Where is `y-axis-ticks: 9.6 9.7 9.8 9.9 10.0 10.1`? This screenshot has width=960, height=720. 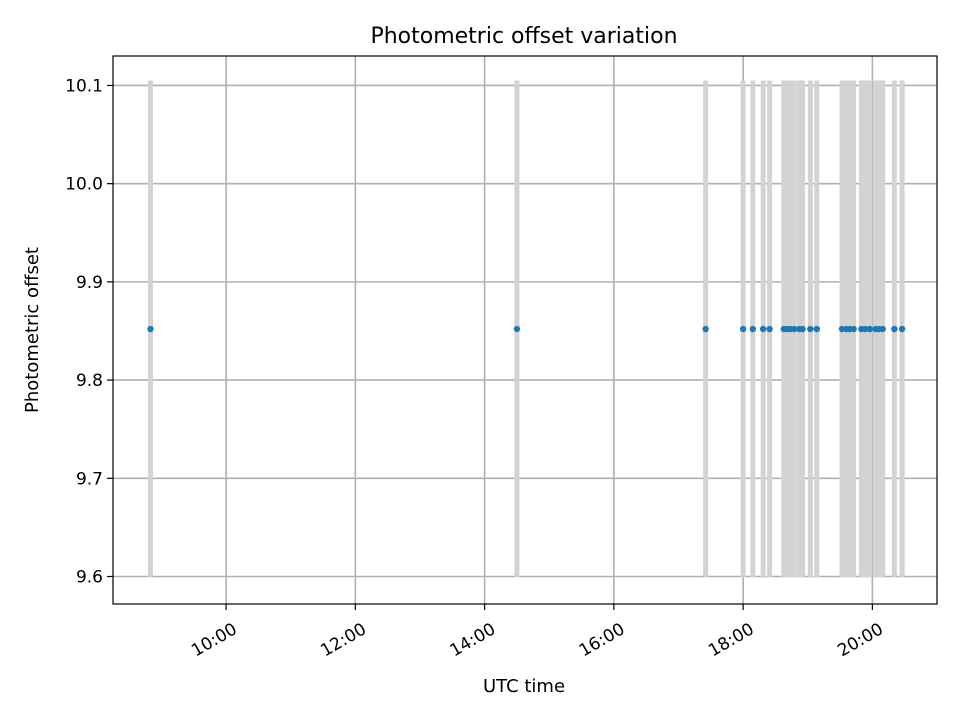
y-axis-ticks: 9.6 9.7 9.8 9.9 10.0 10.1 is located at coordinates (89, 332).